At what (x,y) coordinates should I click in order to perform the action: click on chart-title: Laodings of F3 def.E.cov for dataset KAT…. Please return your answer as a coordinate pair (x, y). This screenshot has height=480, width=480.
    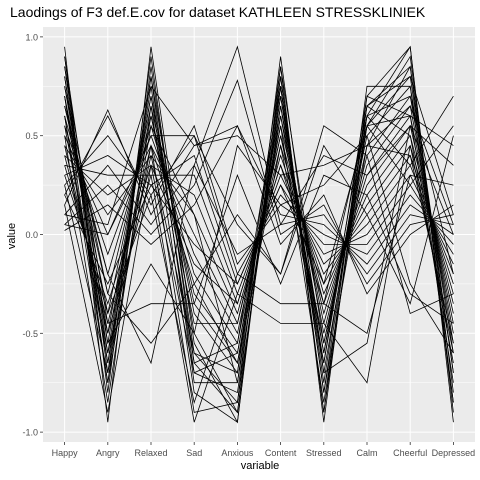
    Looking at the image, I should click on (218, 12).